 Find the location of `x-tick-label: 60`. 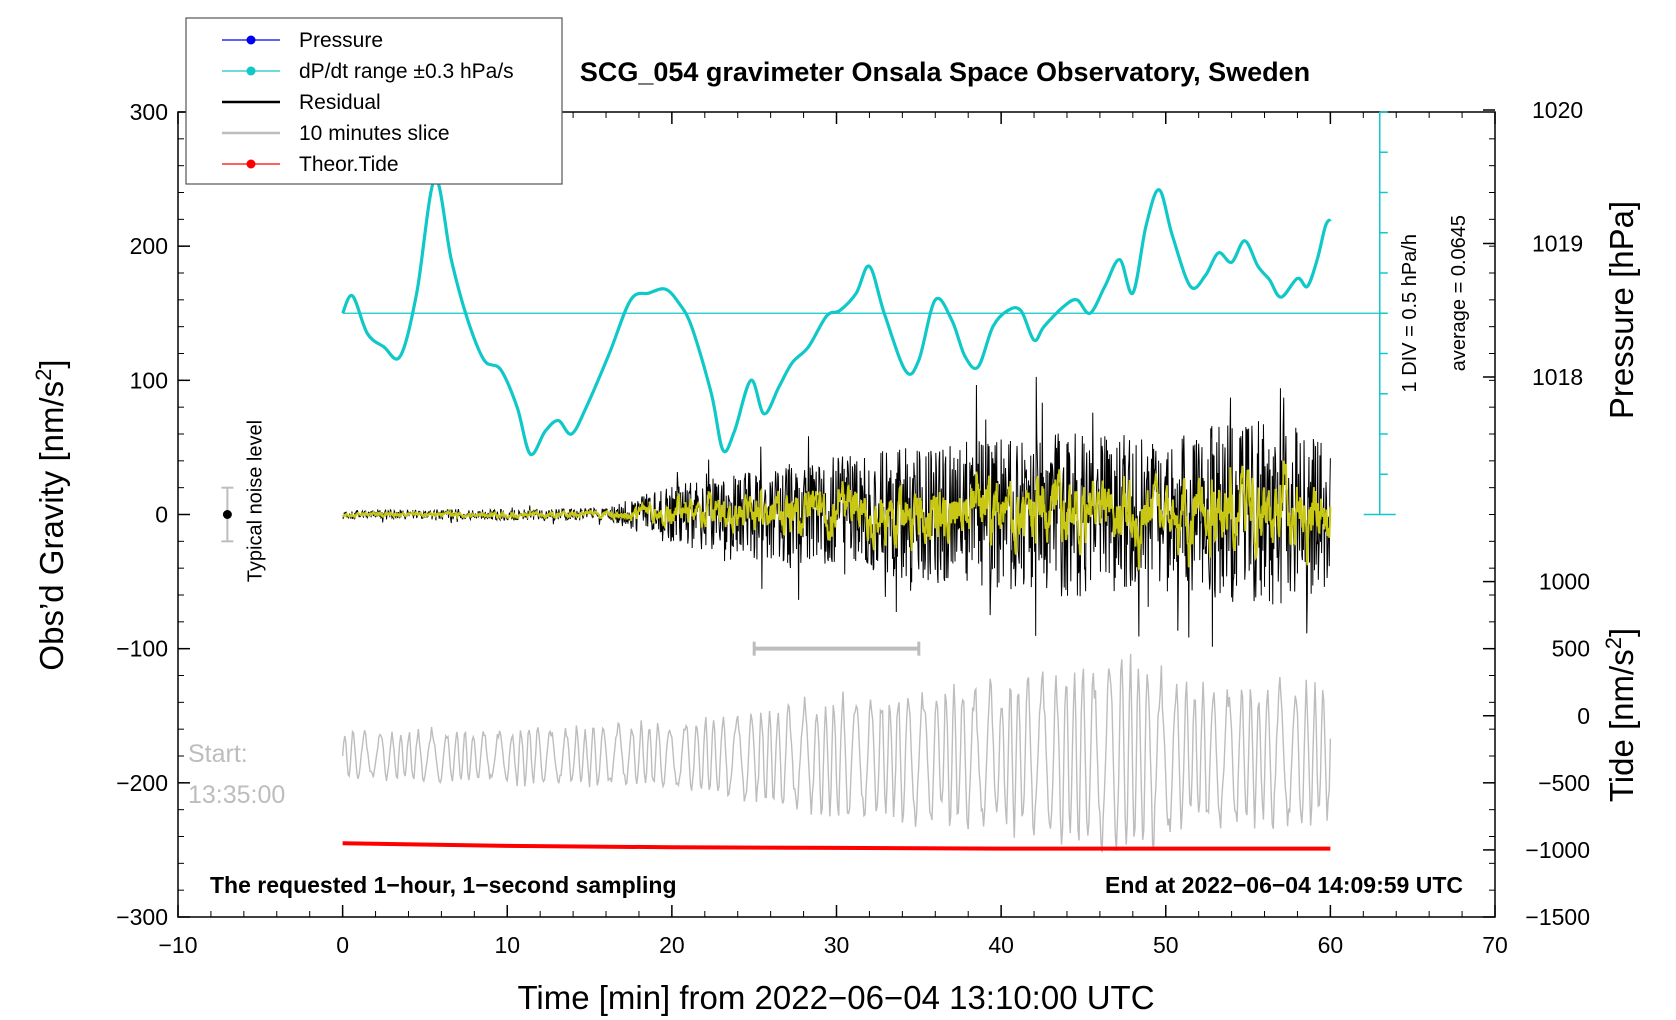

x-tick-label: 60 is located at coordinates (1331, 945).